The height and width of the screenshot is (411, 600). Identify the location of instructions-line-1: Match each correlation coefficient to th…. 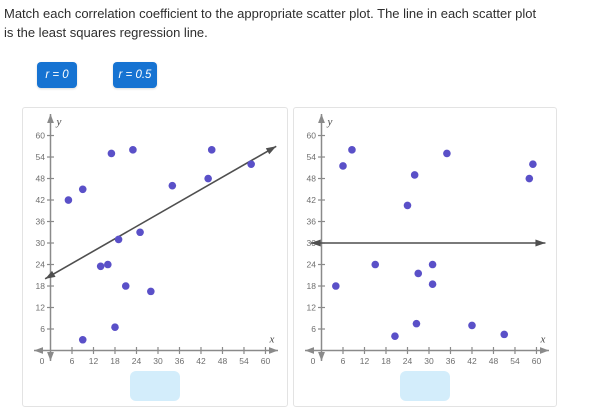
(270, 13).